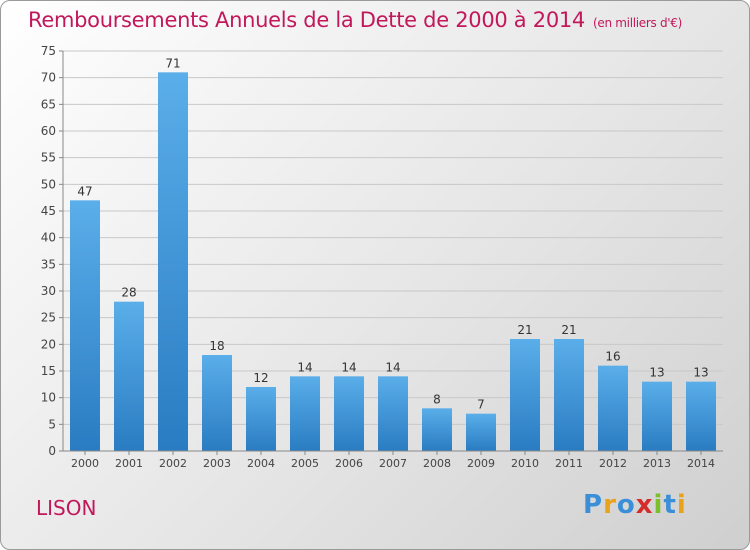 Image resolution: width=750 pixels, height=550 pixels. Describe the element at coordinates (481, 405) in the screenshot. I see `bar-value-label: 7` at that location.